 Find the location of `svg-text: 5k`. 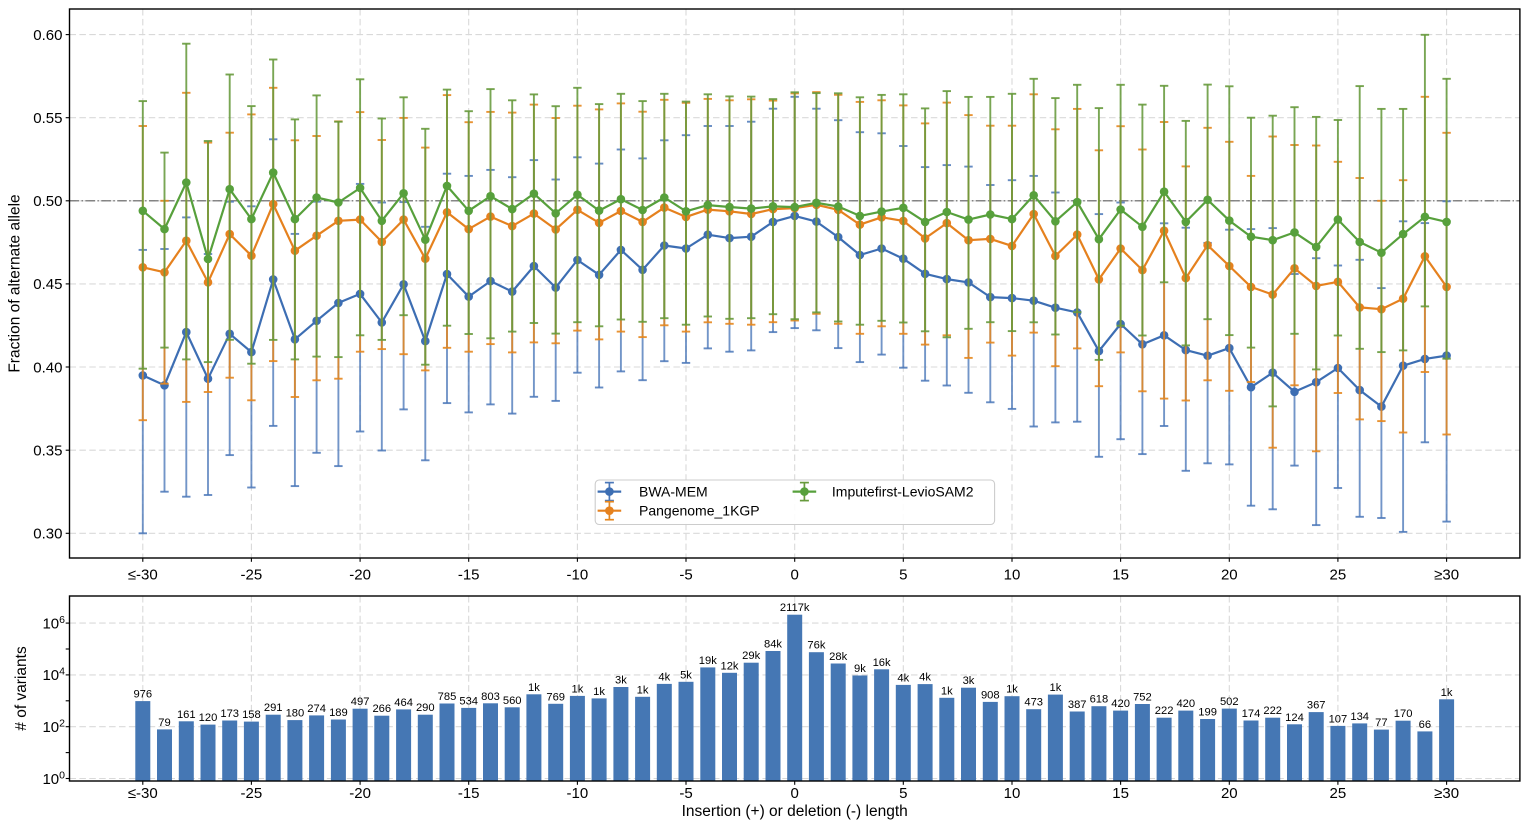

svg-text: 5k is located at coordinates (686, 675).